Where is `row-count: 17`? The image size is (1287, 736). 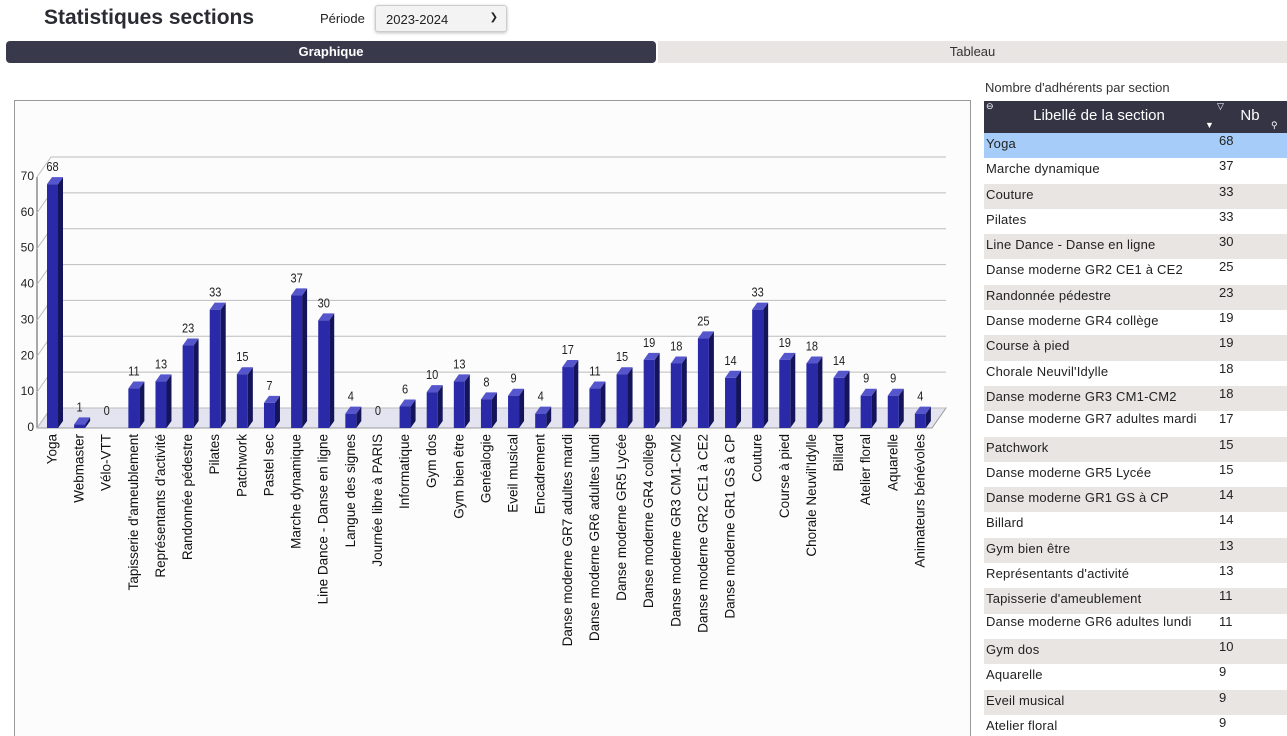 row-count: 17 is located at coordinates (1226, 419).